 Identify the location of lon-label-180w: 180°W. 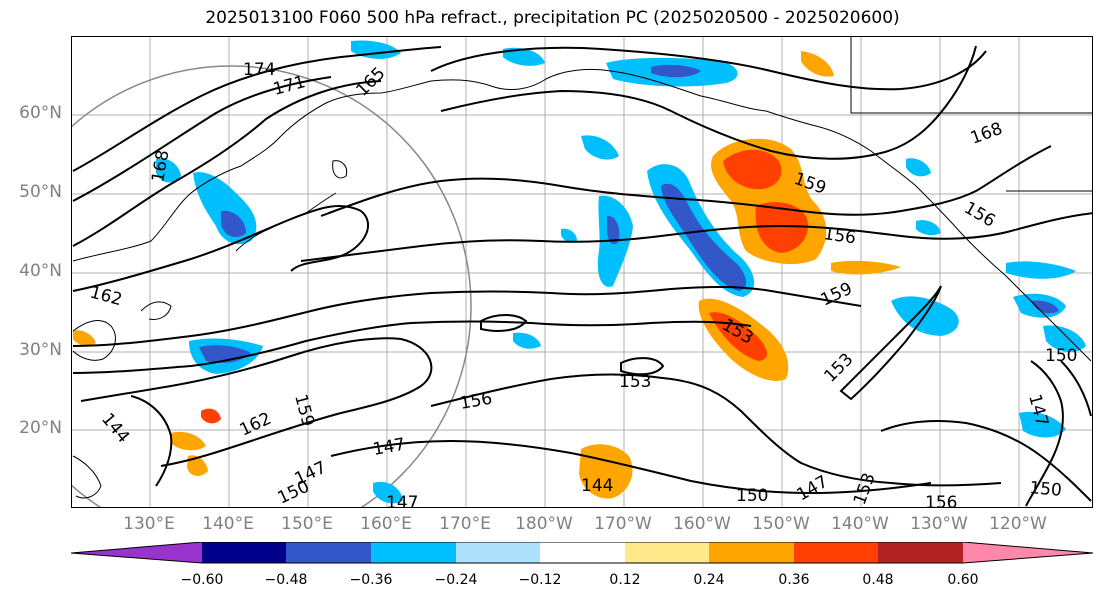
(544, 524).